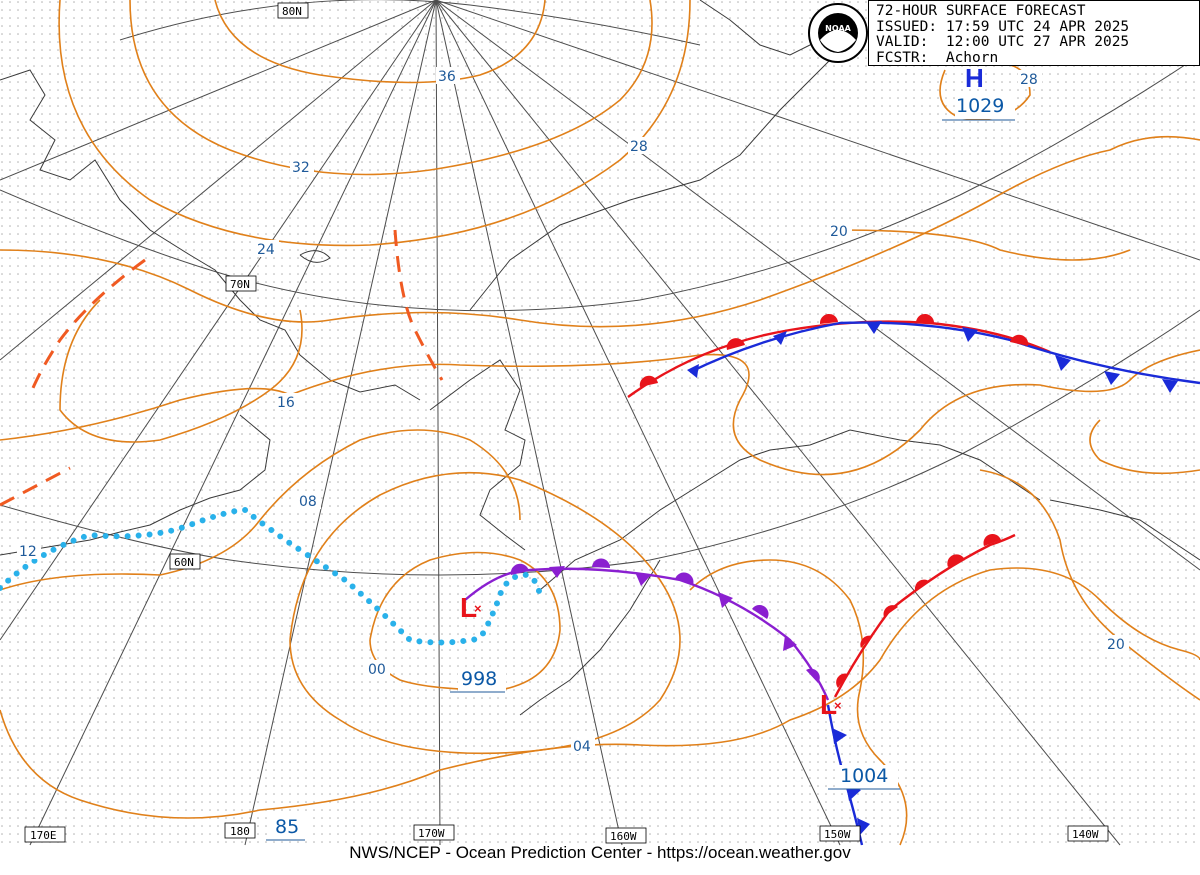 This screenshot has height=875, width=1200. What do you see at coordinates (308, 502) in the screenshot?
I see `isobar-label: 08` at bounding box center [308, 502].